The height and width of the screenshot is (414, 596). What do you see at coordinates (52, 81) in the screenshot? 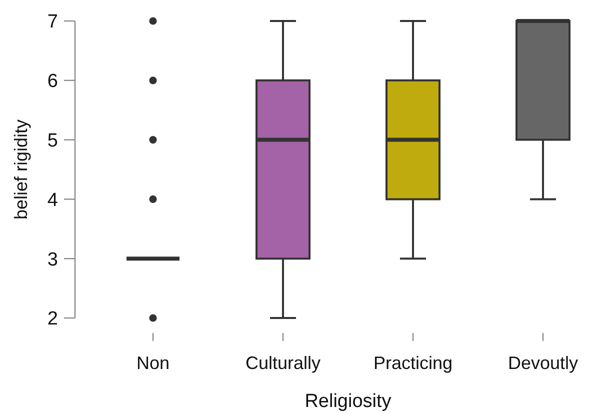
I see `y-tick-label: 6` at bounding box center [52, 81].